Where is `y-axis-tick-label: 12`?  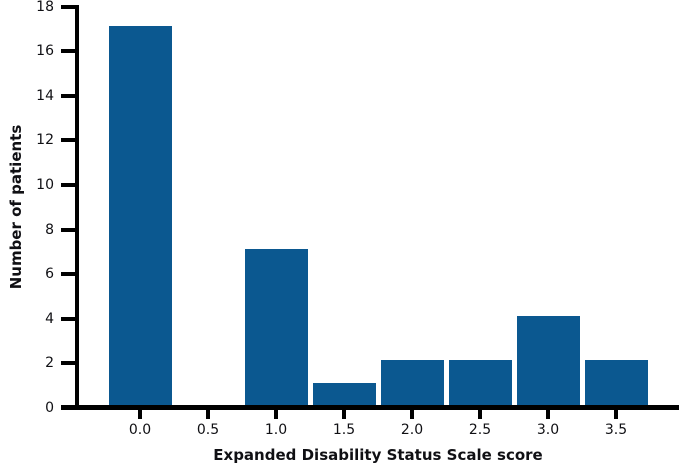
y-axis-tick-label: 12 is located at coordinates (45, 140).